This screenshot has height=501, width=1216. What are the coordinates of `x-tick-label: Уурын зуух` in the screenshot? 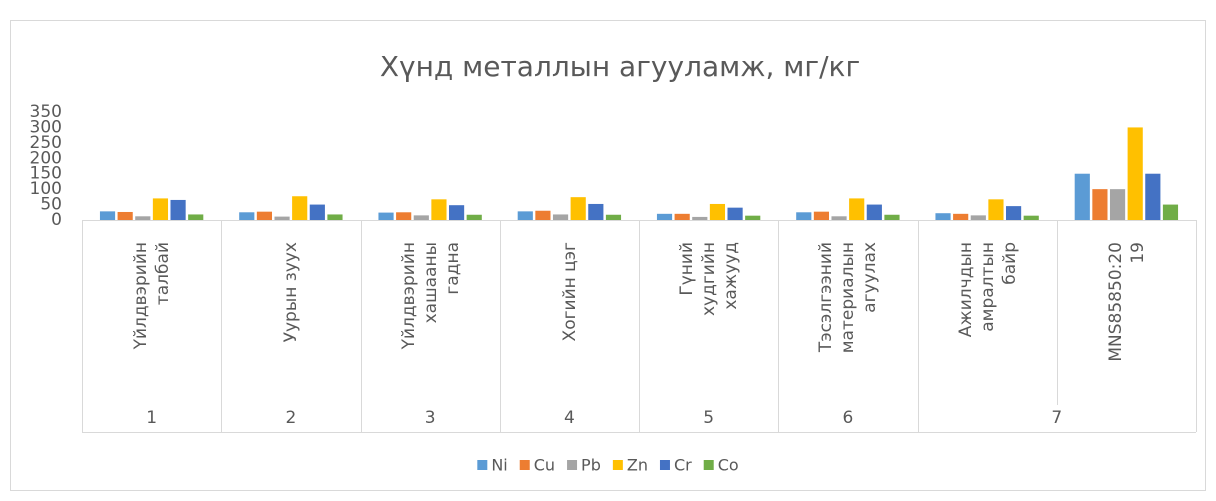 It's located at (290, 305).